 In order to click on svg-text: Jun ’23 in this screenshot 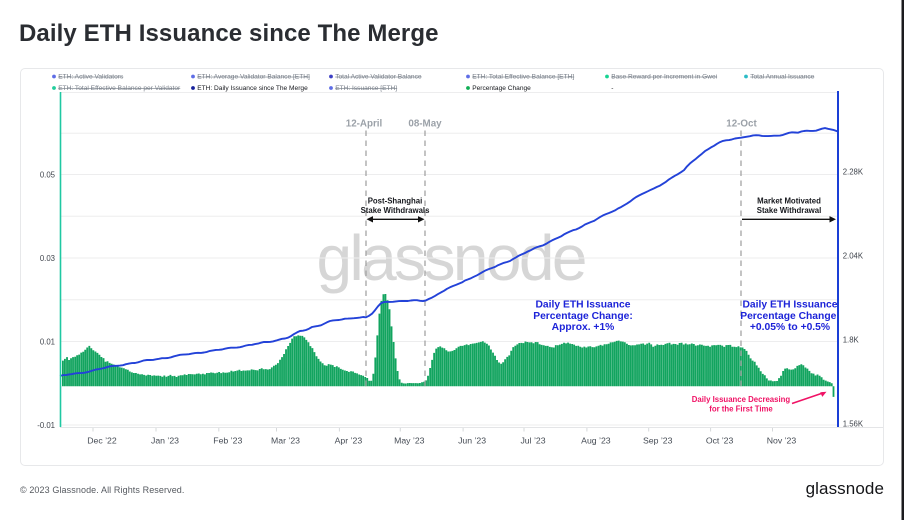, I will do `click(472, 441)`.